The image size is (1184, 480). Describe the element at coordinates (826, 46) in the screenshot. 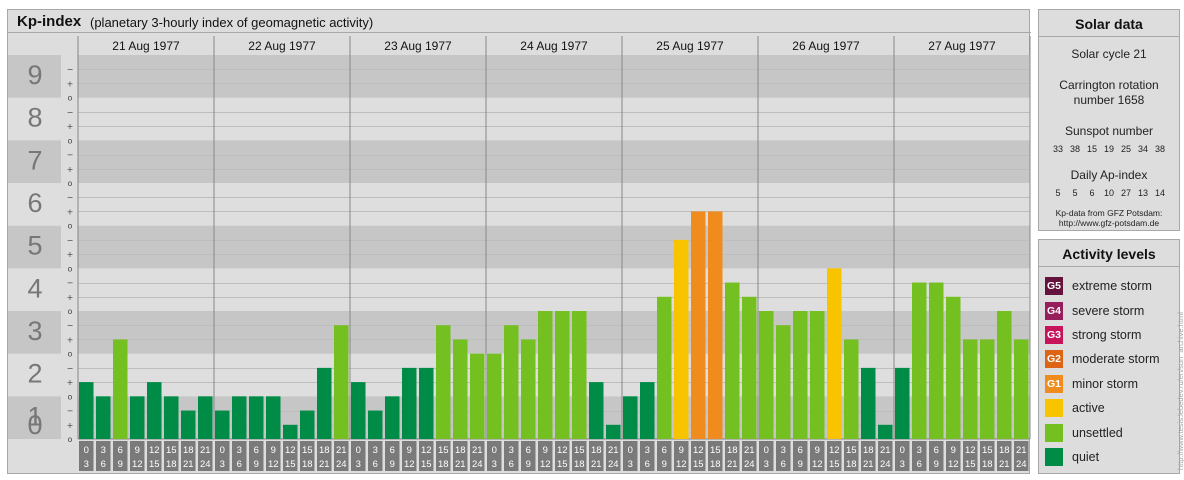

I see `day-label: 26 Aug 1977` at that location.